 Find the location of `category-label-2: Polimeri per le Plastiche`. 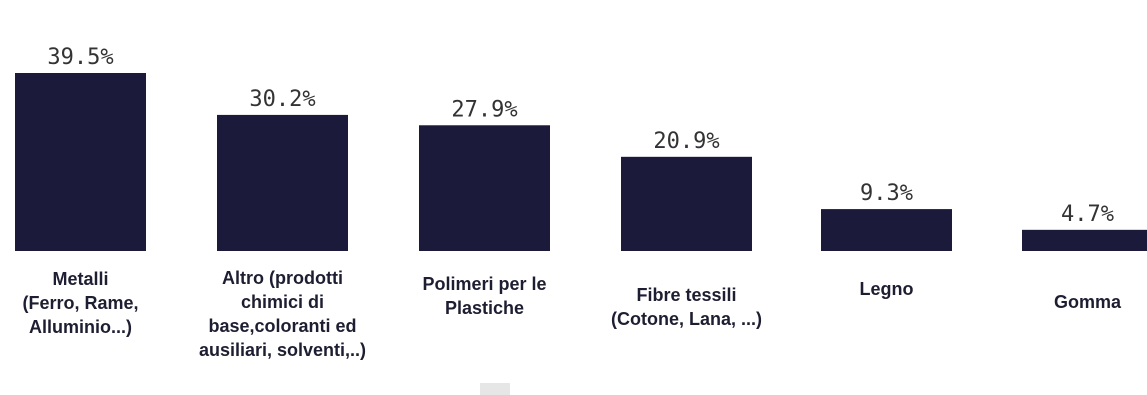

category-label-2: Polimeri per le Plastiche is located at coordinates (484, 296).